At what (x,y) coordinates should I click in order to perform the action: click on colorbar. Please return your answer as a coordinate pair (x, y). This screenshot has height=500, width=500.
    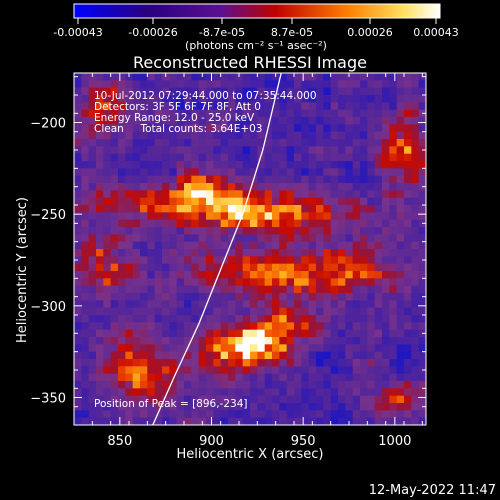
    Looking at the image, I should click on (257, 11).